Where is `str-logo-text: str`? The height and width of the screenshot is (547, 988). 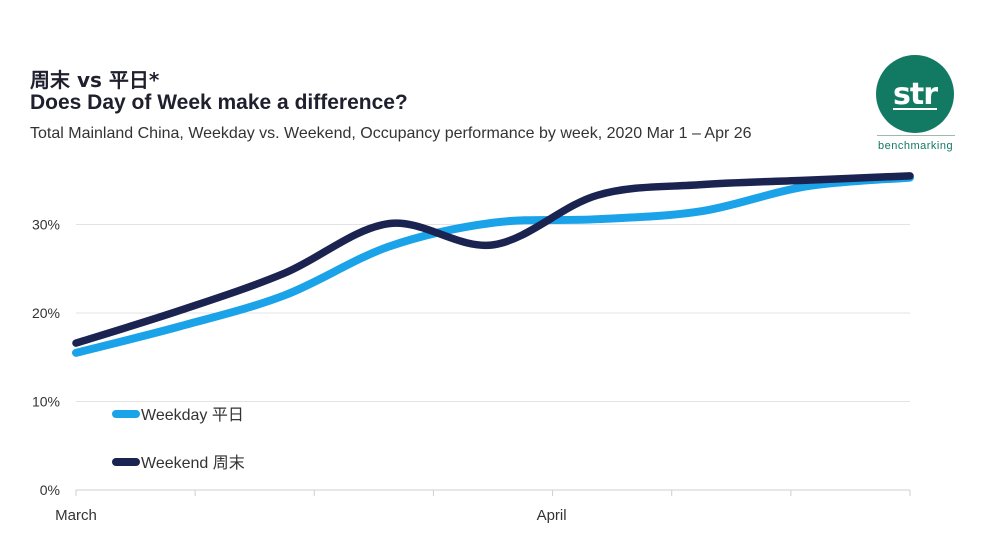
str-logo-text: str is located at coordinates (915, 94).